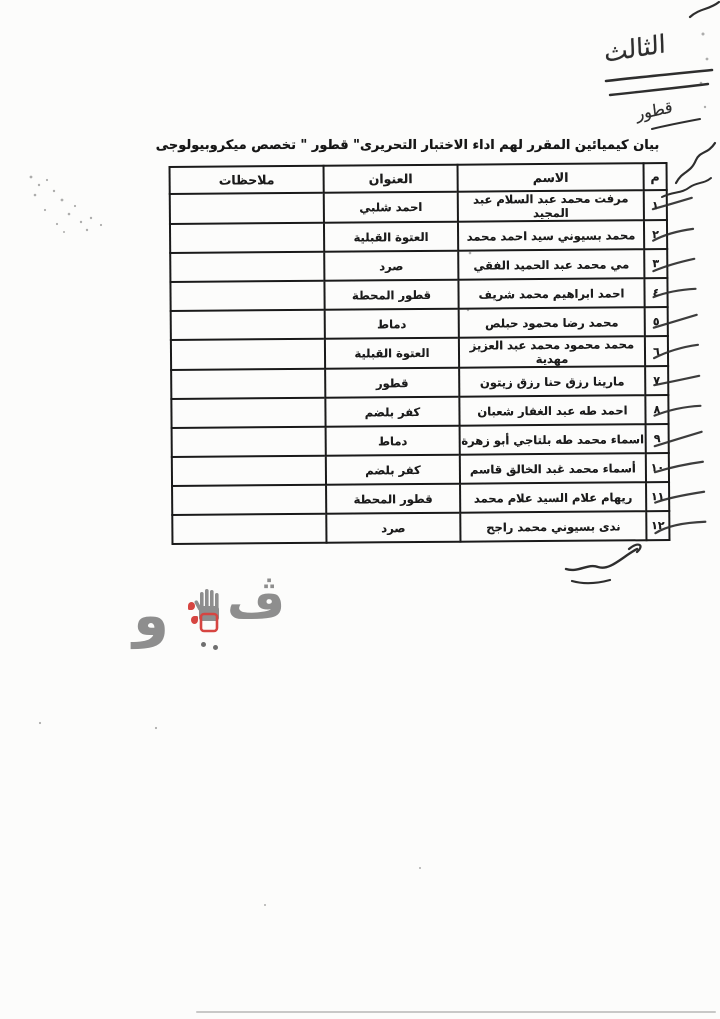 The image size is (720, 1019). What do you see at coordinates (657, 439) in the screenshot?
I see `row-number: ٩` at bounding box center [657, 439].